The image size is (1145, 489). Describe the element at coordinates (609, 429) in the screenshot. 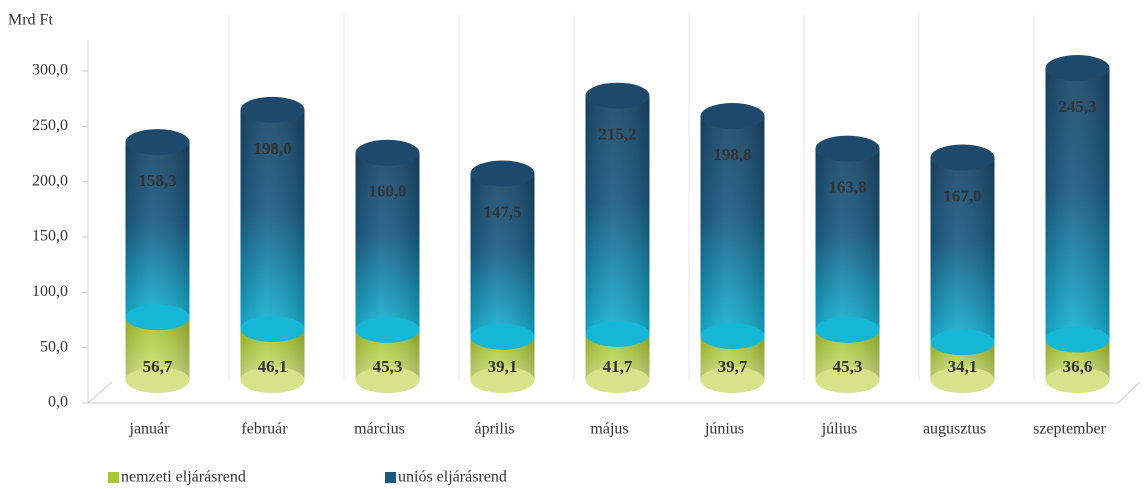

I see `x-tick-label: május` at that location.